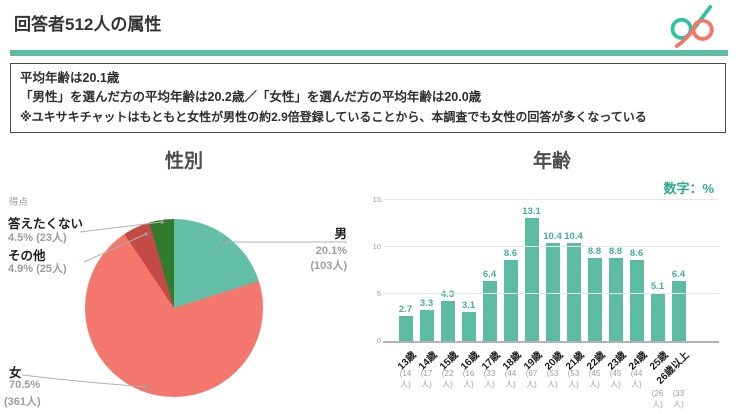  I want to click on bar-column-26歳以上: 6.4, so click(678, 273).